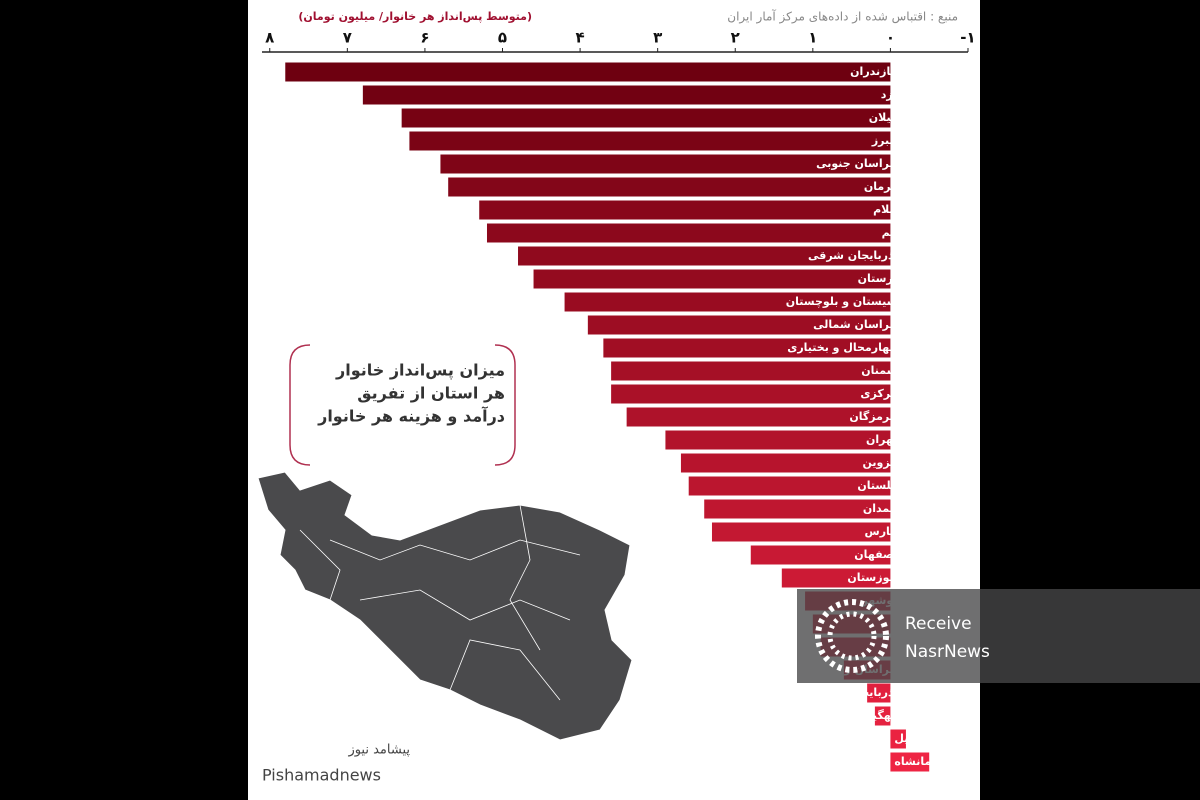 This screenshot has width=1200, height=800. Describe the element at coordinates (873, 71) in the screenshot. I see `category-label: مازندران` at that location.